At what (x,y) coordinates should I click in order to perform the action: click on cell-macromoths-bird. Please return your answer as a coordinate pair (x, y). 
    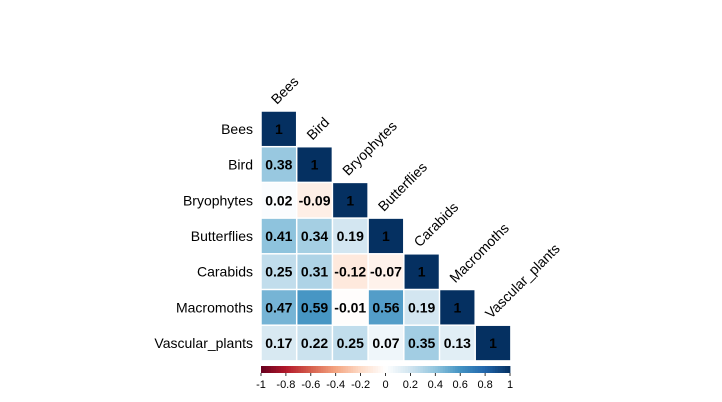
    Looking at the image, I should click on (314, 307).